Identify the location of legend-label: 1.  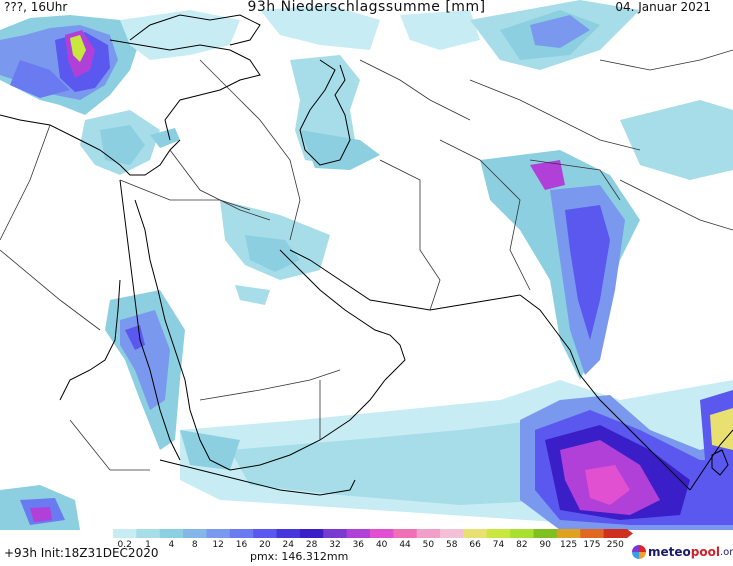
(148, 545).